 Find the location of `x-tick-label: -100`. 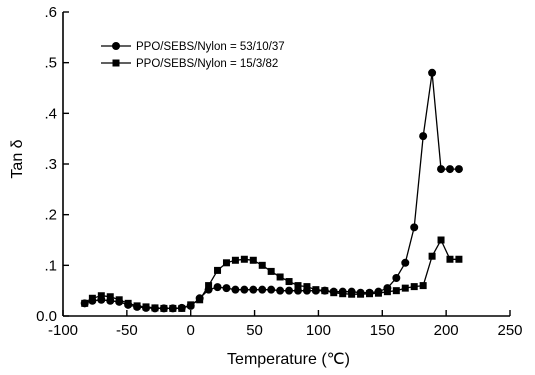

x-tick-label: -100 is located at coordinates (63, 330).